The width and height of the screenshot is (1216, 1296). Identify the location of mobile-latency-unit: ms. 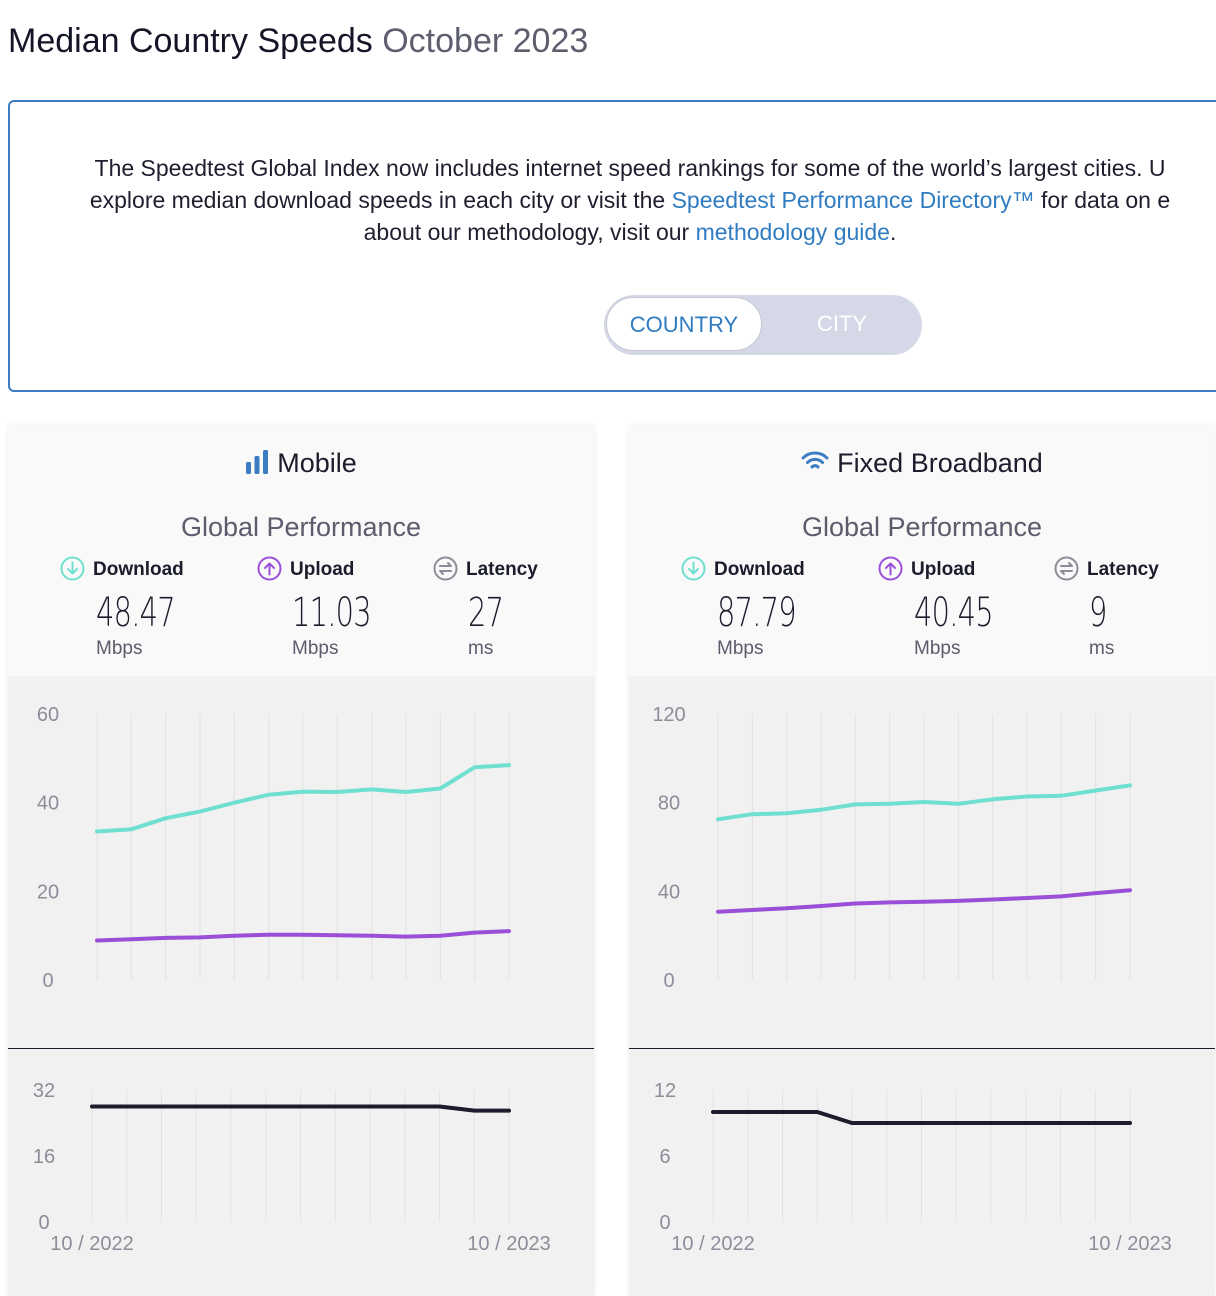
(480, 649).